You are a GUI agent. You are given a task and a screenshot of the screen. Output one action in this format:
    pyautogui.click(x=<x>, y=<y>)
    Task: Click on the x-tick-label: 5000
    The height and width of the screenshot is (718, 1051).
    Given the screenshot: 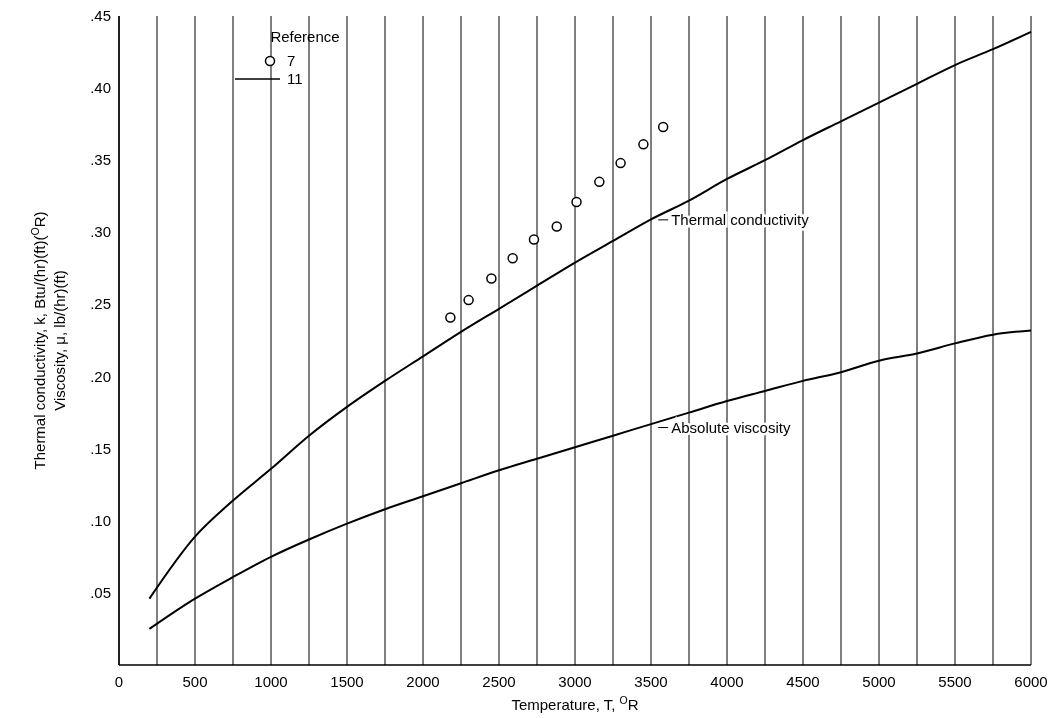 What is the action you would take?
    pyautogui.click(x=879, y=681)
    